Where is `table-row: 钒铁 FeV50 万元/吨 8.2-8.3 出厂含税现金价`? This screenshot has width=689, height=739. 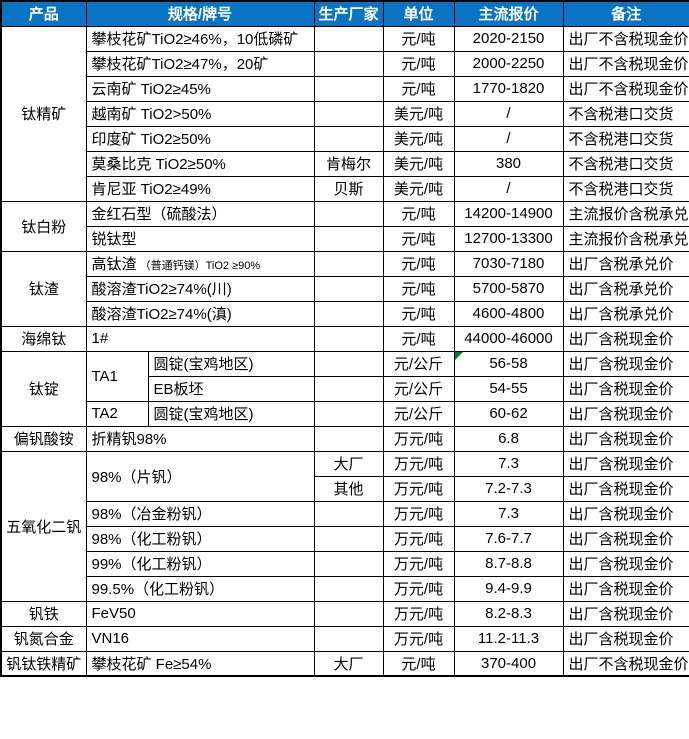
table-row: 钒铁 FeV50 万元/吨 8.2-8.3 出厂含税现金价 is located at coordinates (344, 613).